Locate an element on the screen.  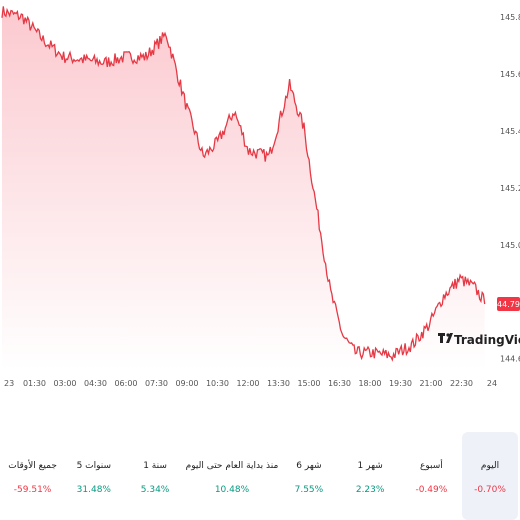
period-label: 1 سنة is located at coordinates (155, 466).